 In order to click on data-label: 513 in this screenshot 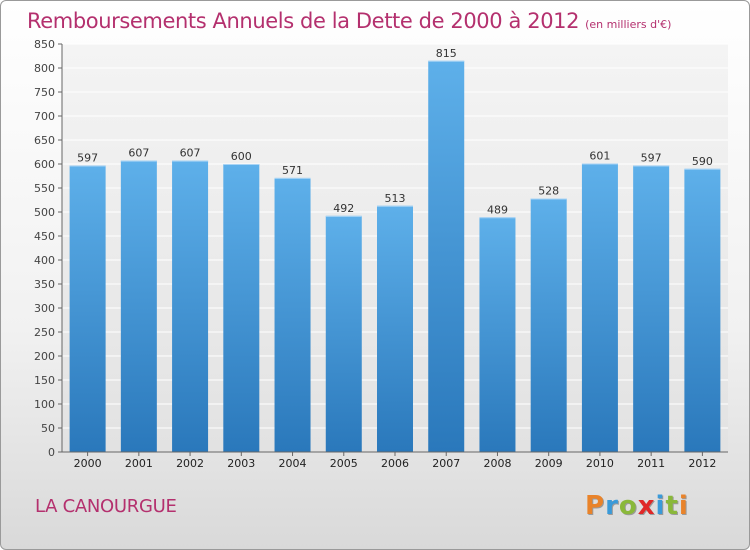, I will do `click(395, 198)`.